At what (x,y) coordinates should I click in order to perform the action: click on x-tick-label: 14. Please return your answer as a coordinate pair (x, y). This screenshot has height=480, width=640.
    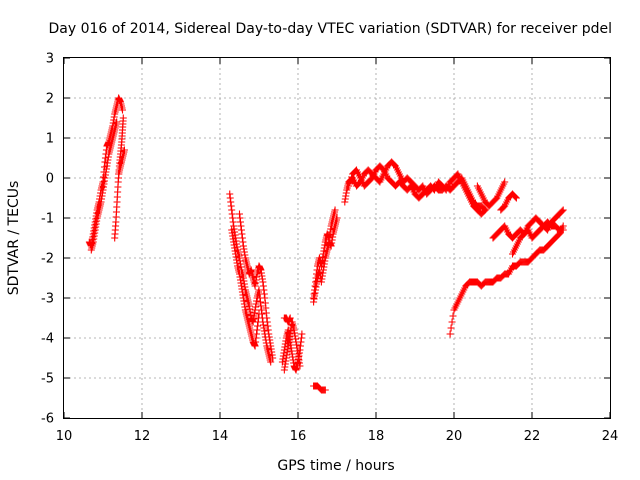
    Looking at the image, I should click on (220, 436).